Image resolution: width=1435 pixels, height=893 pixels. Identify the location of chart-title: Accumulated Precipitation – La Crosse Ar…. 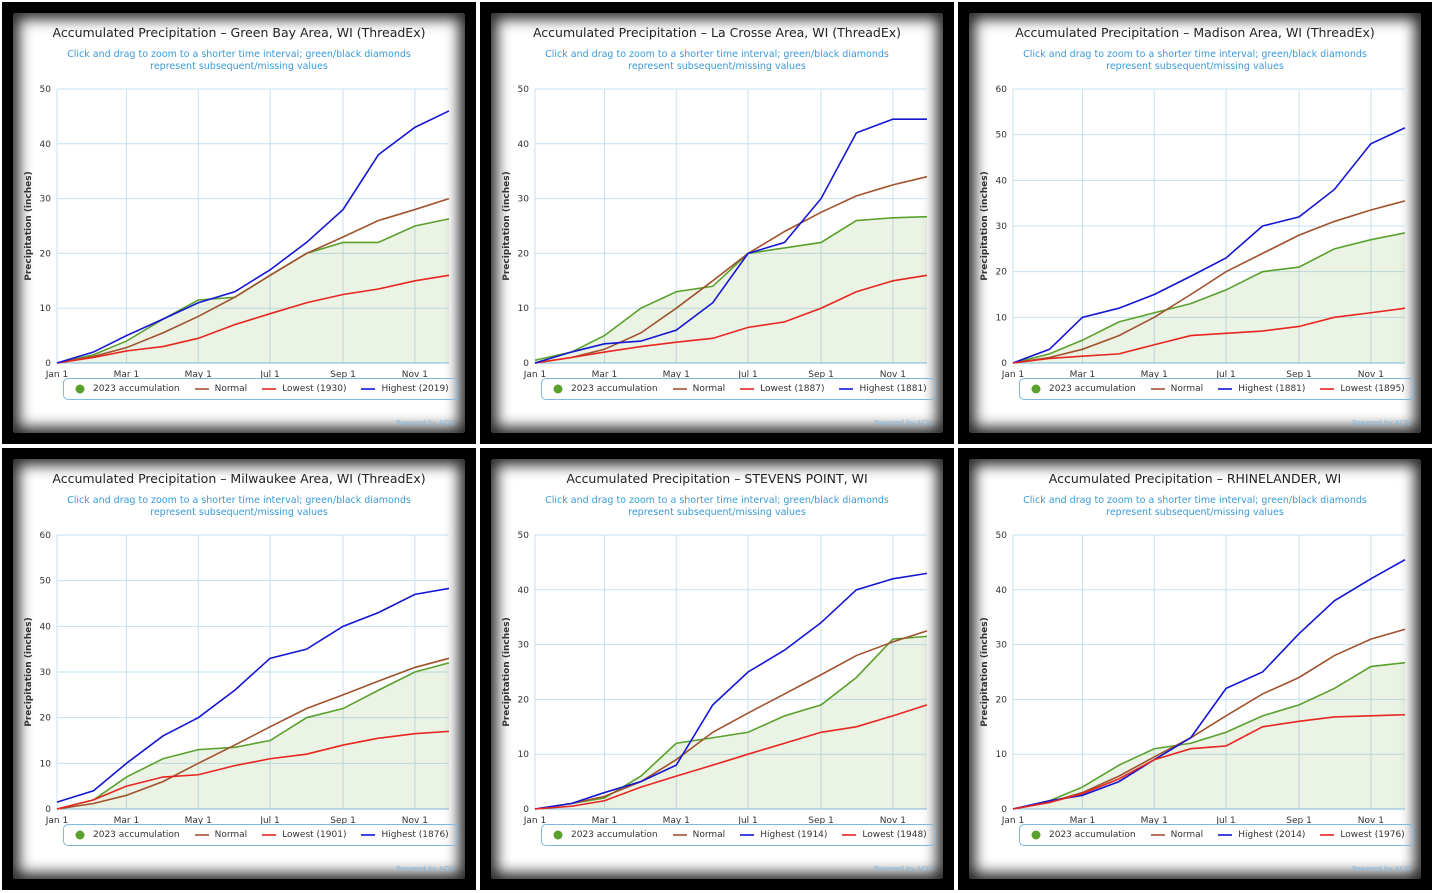
(717, 32).